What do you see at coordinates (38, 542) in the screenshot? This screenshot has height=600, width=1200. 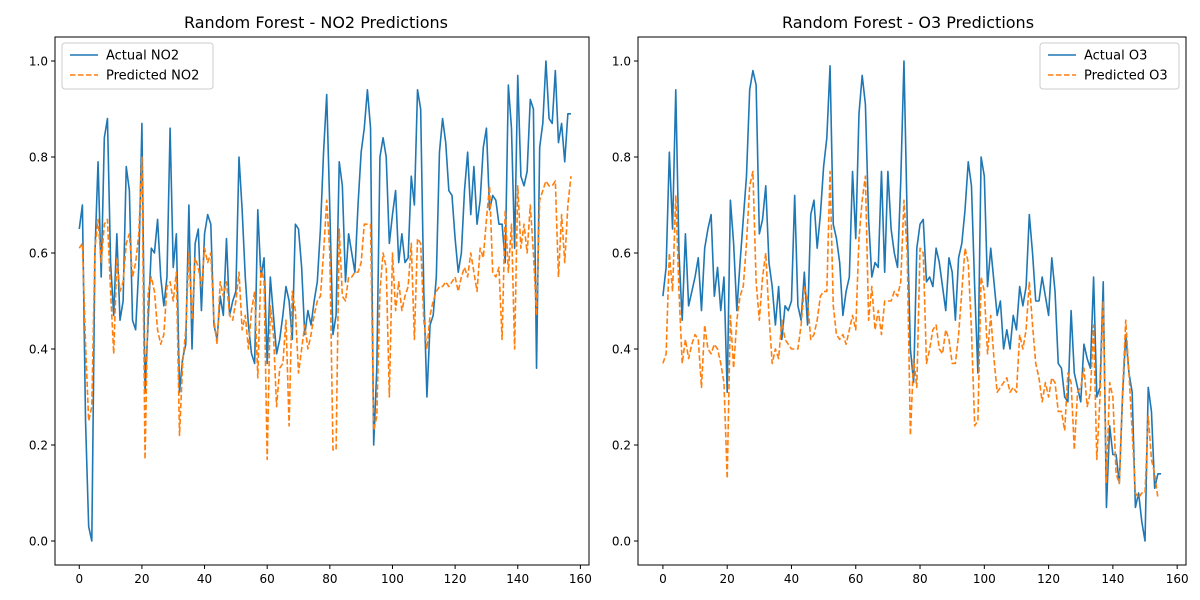 I see `no2-y-tick-label: 0.0` at bounding box center [38, 542].